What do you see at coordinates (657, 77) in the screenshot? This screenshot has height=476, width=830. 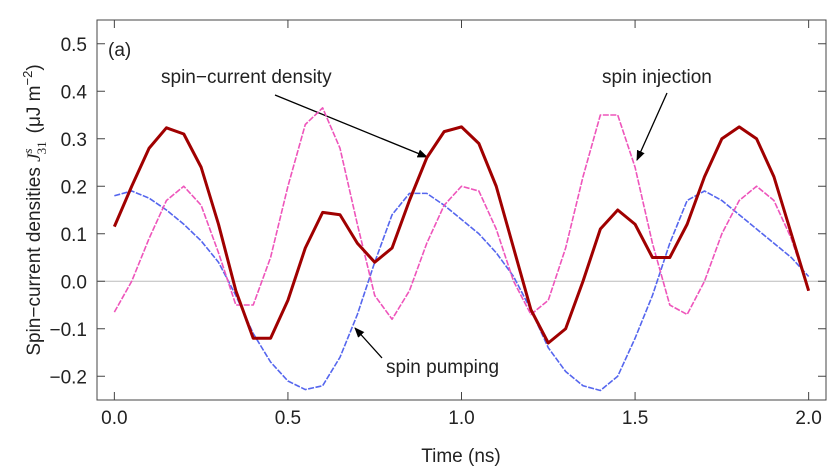 I see `annotation: spin injection` at bounding box center [657, 77].